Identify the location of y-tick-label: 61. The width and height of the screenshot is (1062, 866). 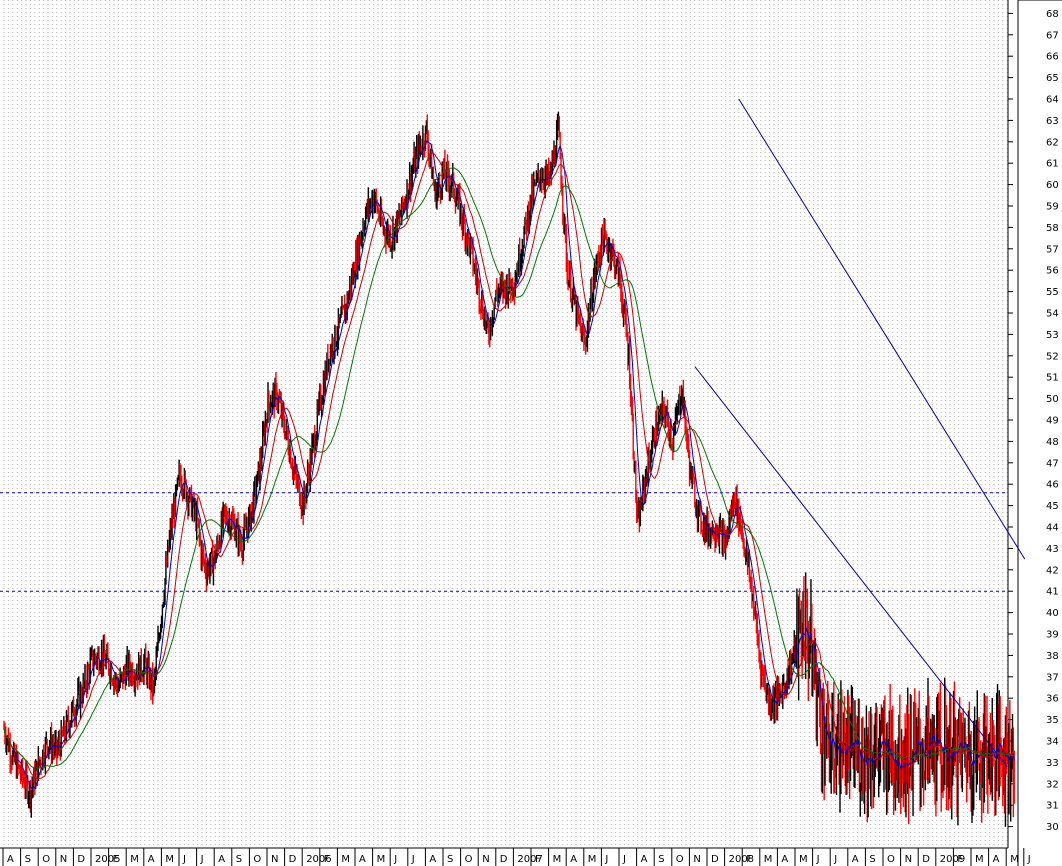
(1052, 164).